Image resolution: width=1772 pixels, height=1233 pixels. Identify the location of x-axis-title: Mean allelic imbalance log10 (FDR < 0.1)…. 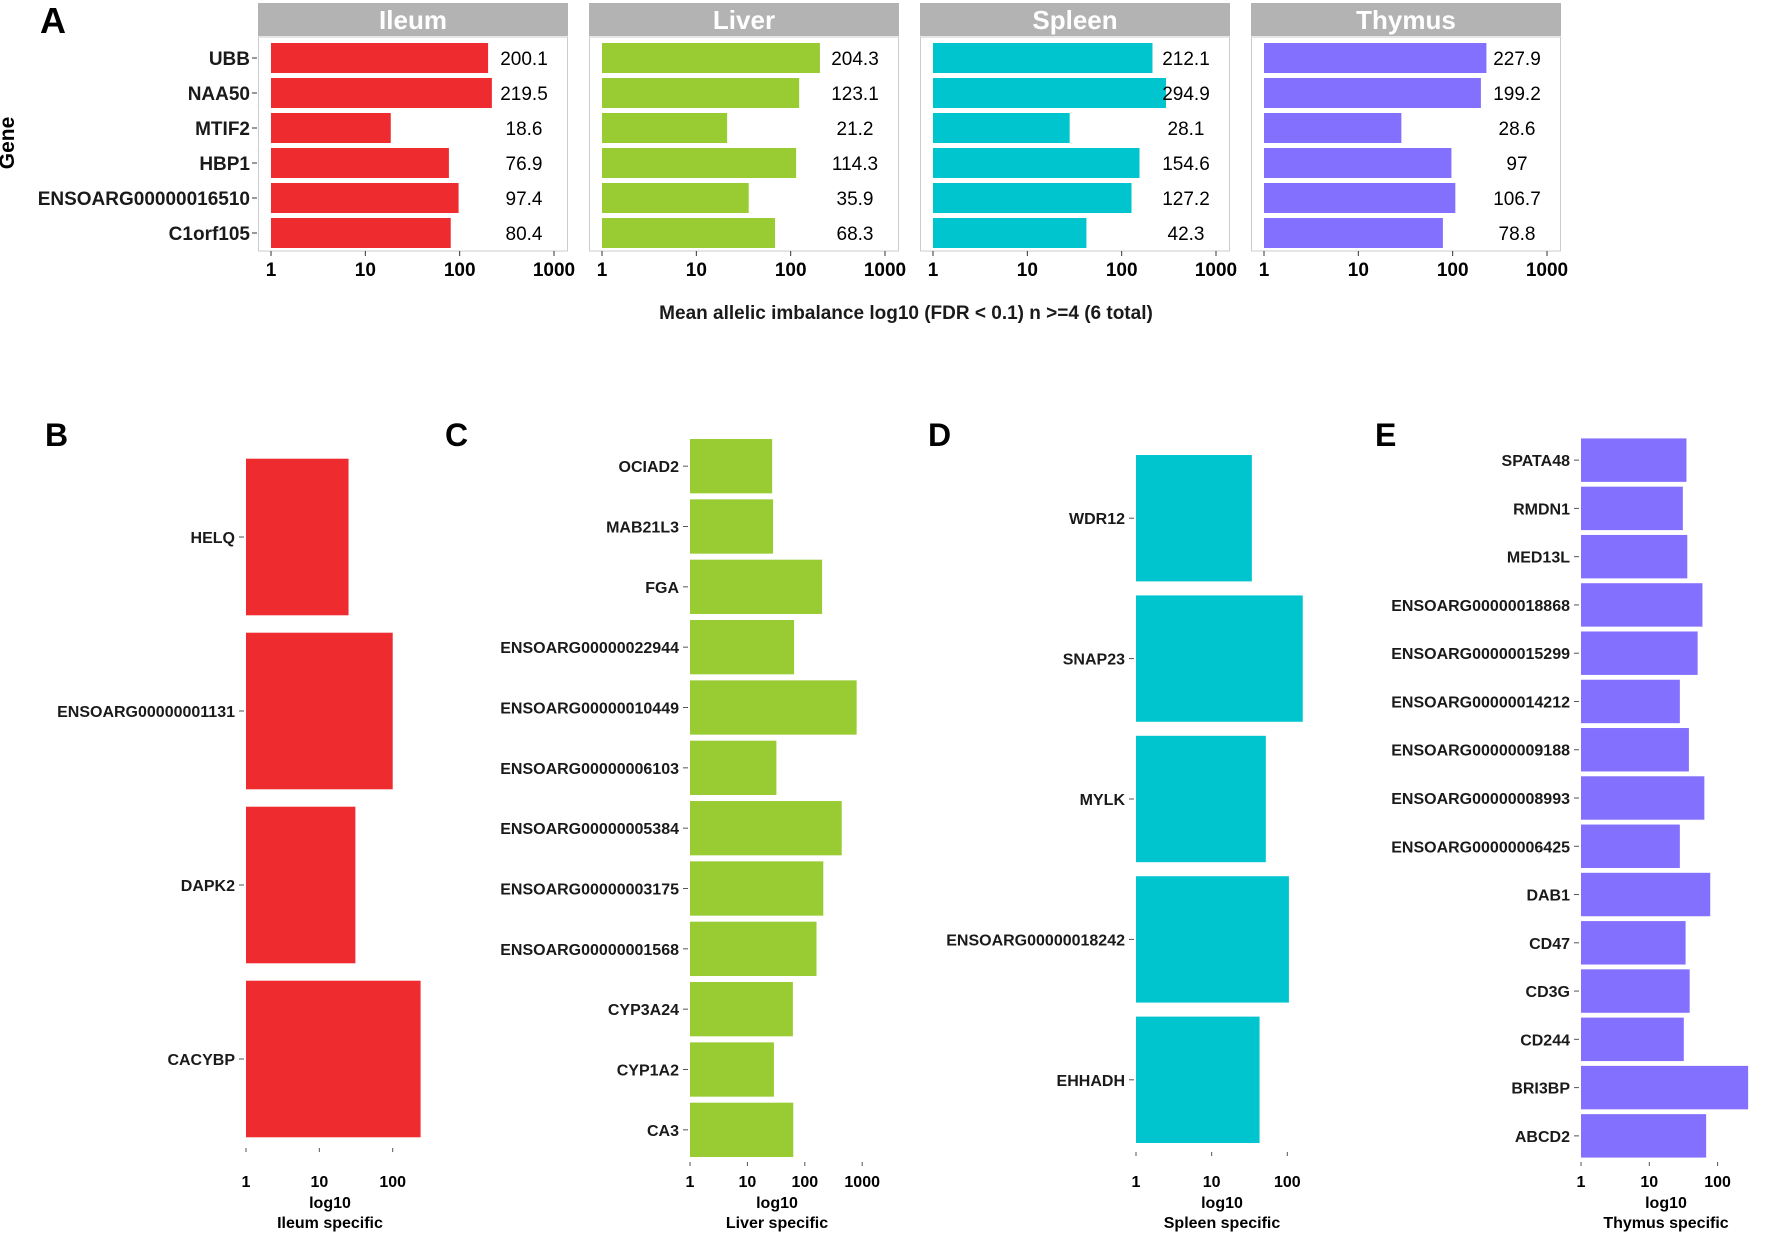
(906, 313).